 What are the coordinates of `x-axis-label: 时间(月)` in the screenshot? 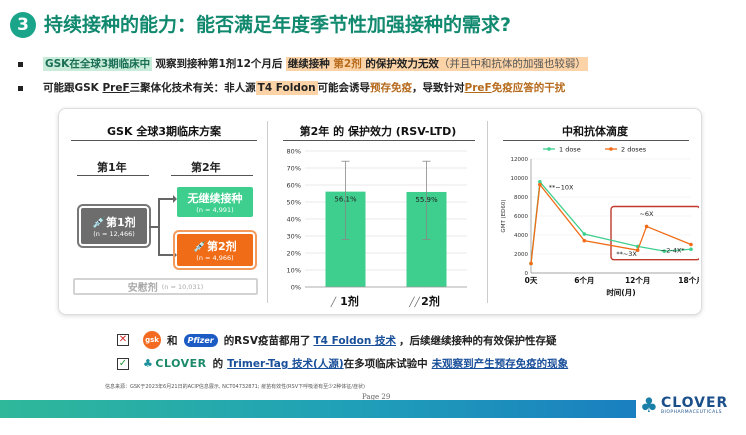 It's located at (620, 292).